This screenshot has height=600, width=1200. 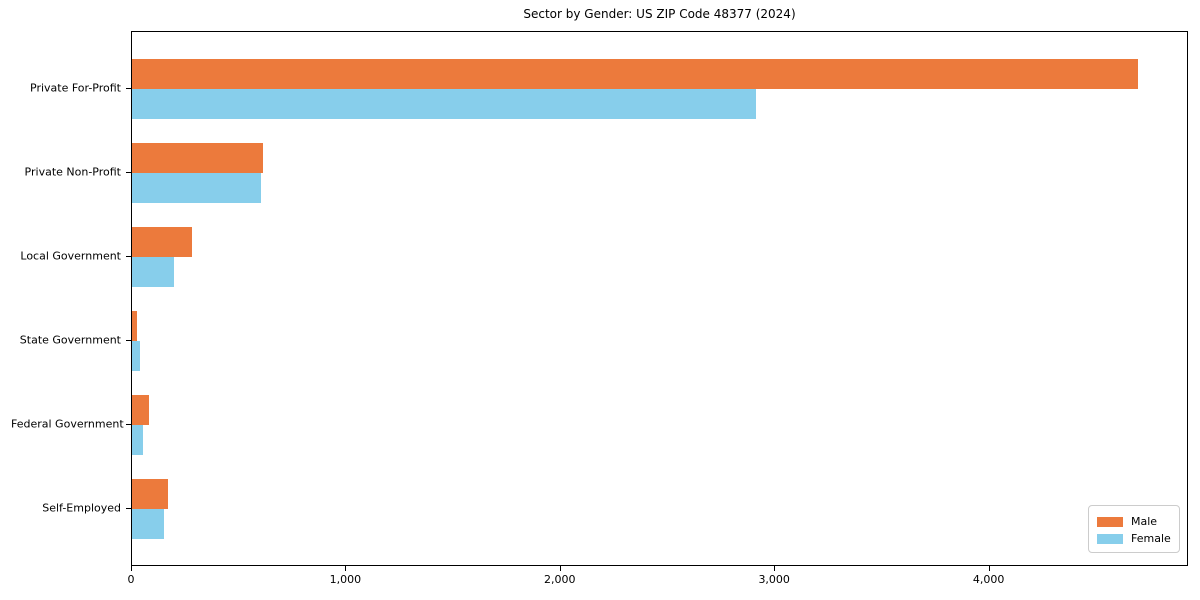 I want to click on legend: Male Female, so click(x=1134, y=529).